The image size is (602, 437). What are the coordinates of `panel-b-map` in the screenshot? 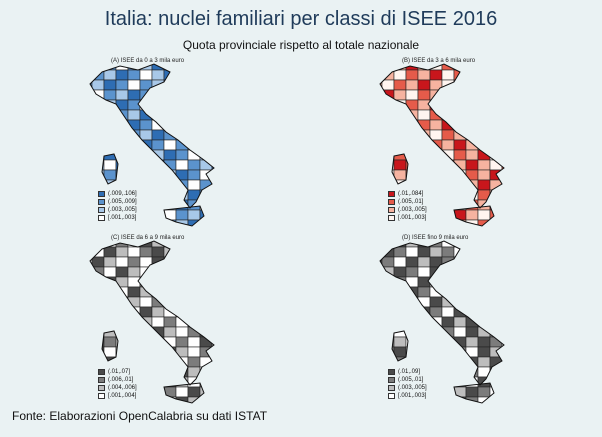 It's located at (442, 145).